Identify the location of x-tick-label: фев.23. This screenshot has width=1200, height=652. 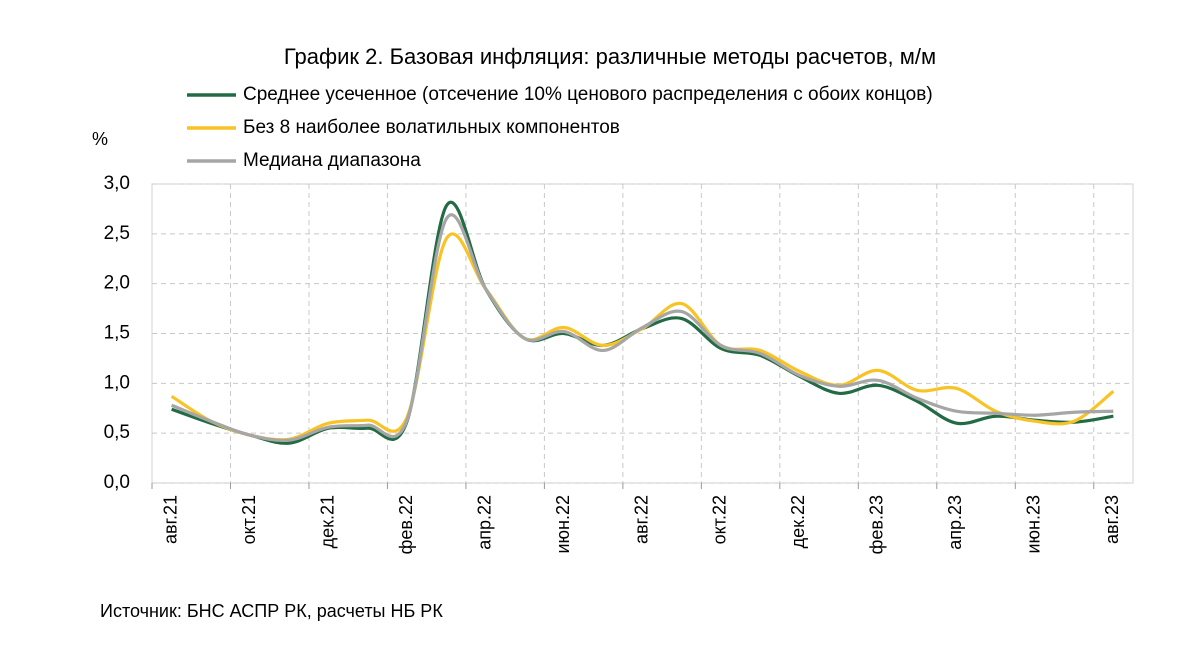
(877, 524).